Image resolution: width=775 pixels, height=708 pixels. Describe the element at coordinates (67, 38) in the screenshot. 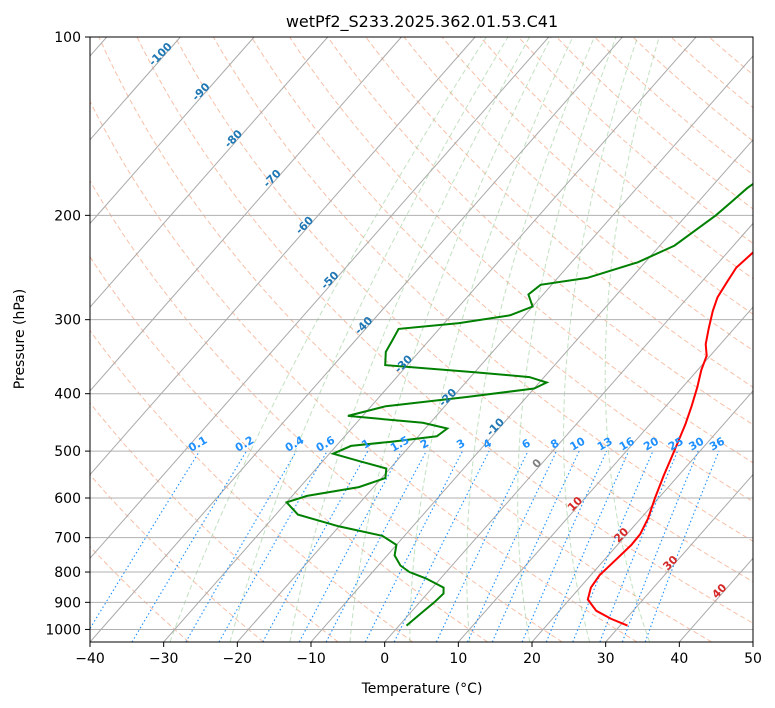

I see `y-tick-label: 100` at that location.